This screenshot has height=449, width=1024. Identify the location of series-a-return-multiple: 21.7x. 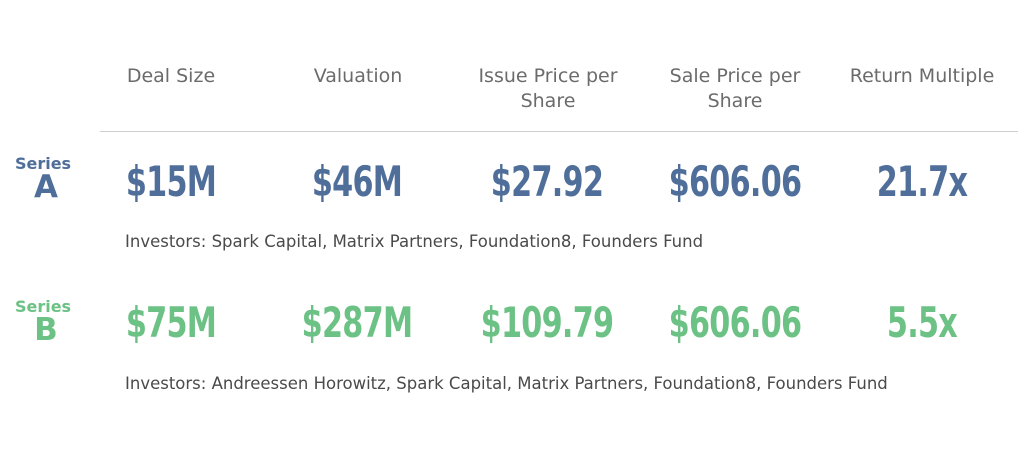
(922, 181).